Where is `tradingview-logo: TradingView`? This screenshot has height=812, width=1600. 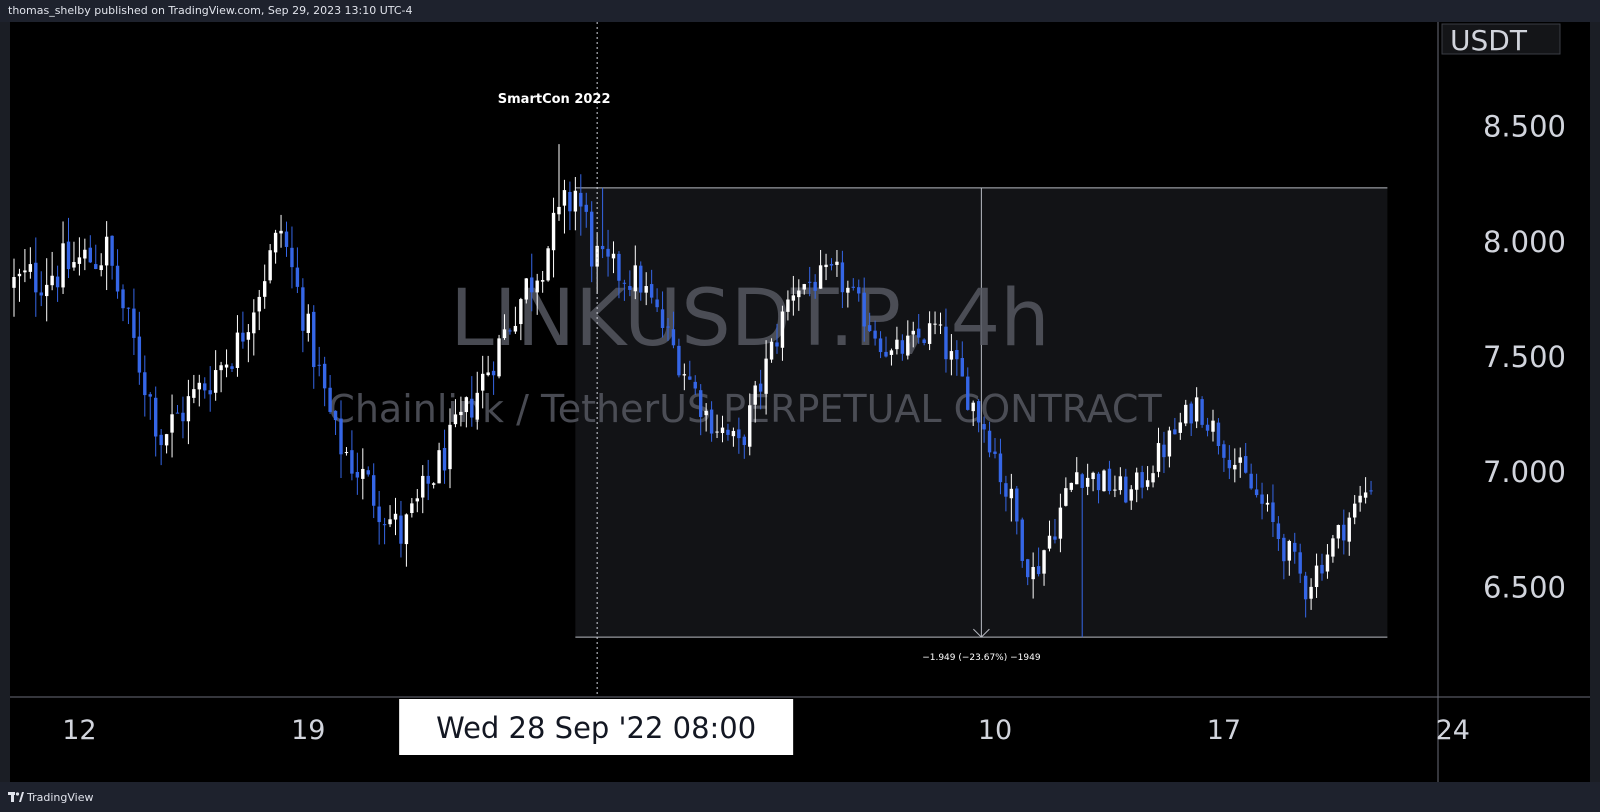
tradingview-logo: TradingView is located at coordinates (50, 797).